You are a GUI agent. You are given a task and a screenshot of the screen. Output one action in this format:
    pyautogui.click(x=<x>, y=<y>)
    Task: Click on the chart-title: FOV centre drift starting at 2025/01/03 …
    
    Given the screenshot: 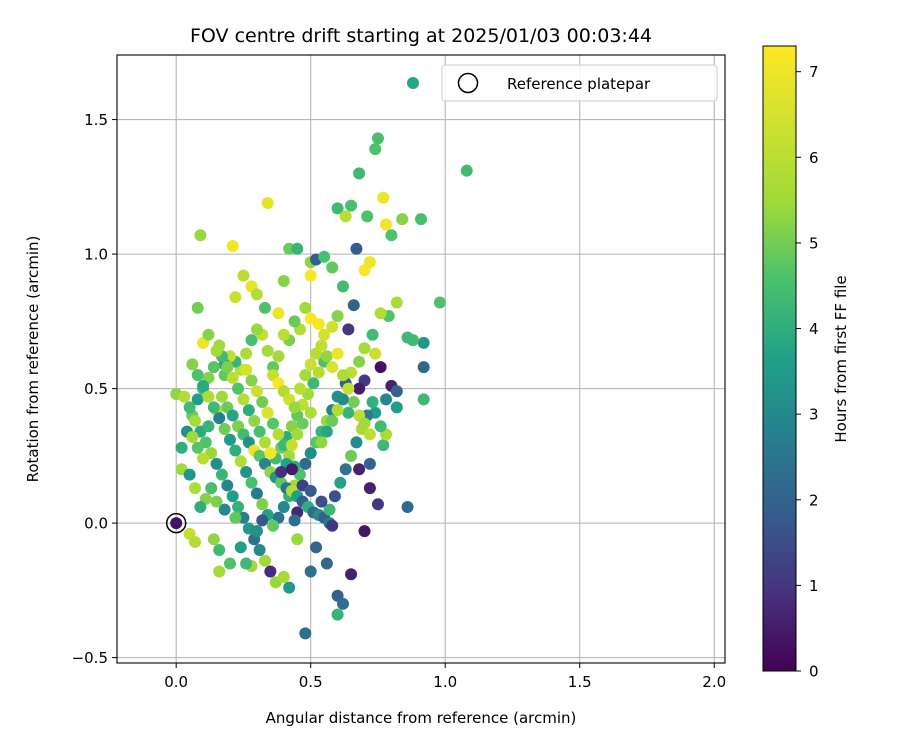 What is the action you would take?
    pyautogui.click(x=421, y=36)
    